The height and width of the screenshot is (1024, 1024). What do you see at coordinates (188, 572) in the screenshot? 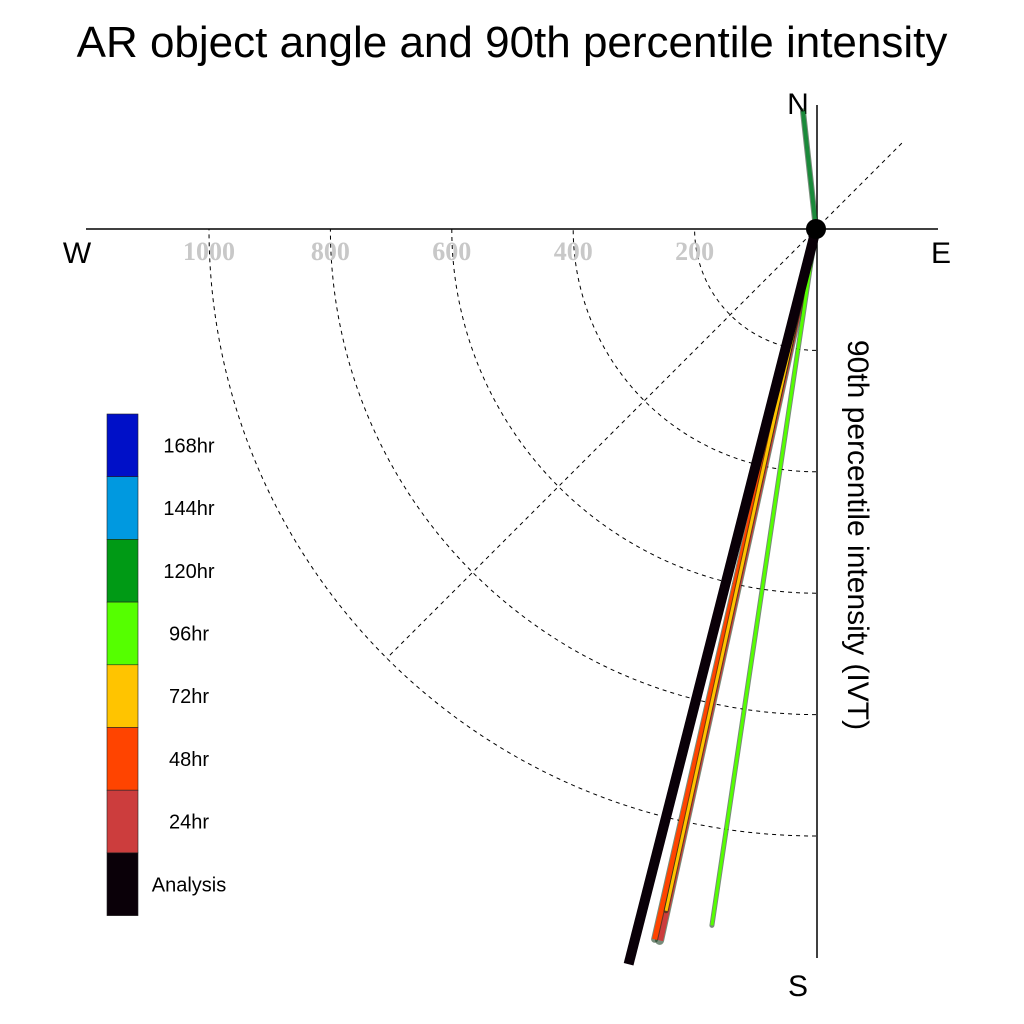
I see `legend-label-120hr: 120hr` at bounding box center [188, 572].